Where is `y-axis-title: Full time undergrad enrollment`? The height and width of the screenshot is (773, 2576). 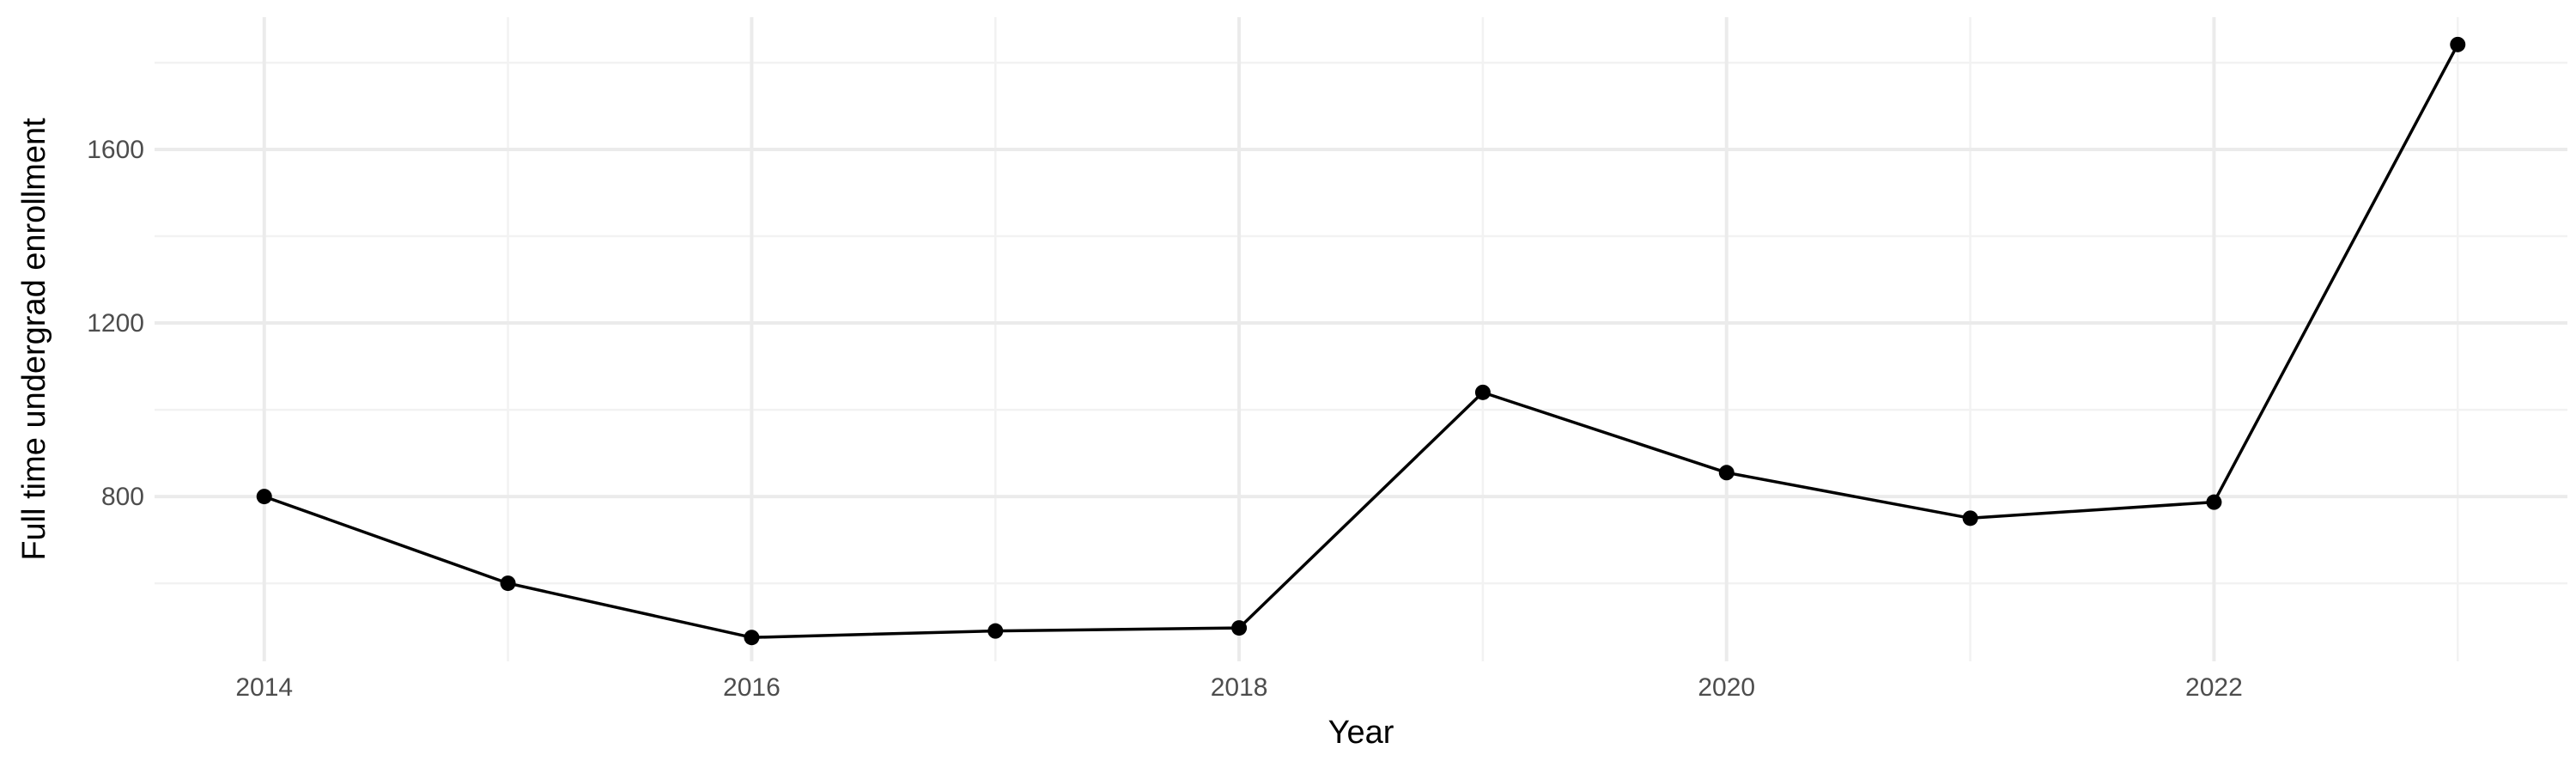 y-axis-title: Full time undergrad enrollment is located at coordinates (34, 339).